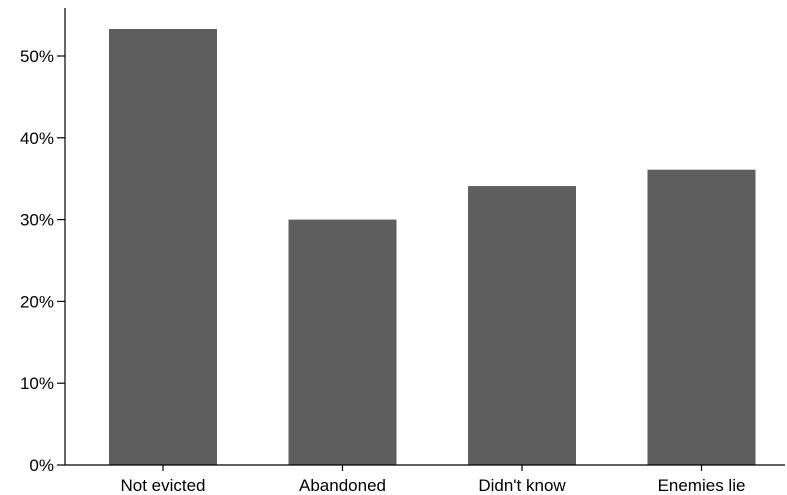  What do you see at coordinates (42, 261) in the screenshot?
I see `y-ticks-group: 0% 10% 20% 30% 40% 50%` at bounding box center [42, 261].